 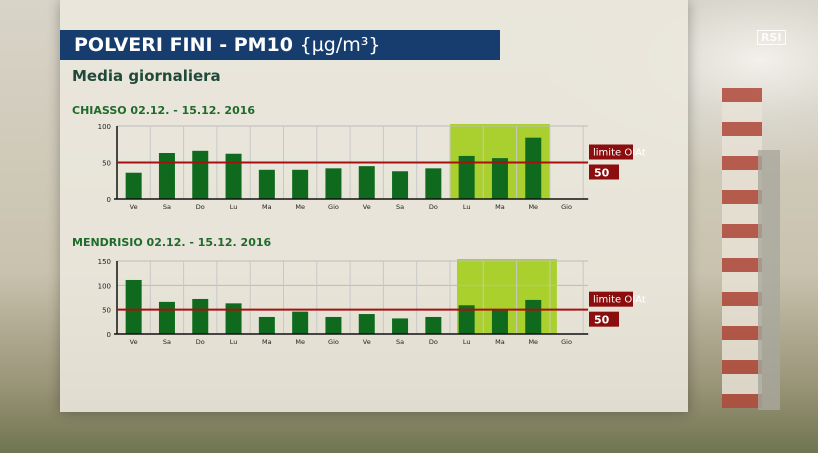 I want to click on subtitle: Media giornaliera, so click(x=146, y=76).